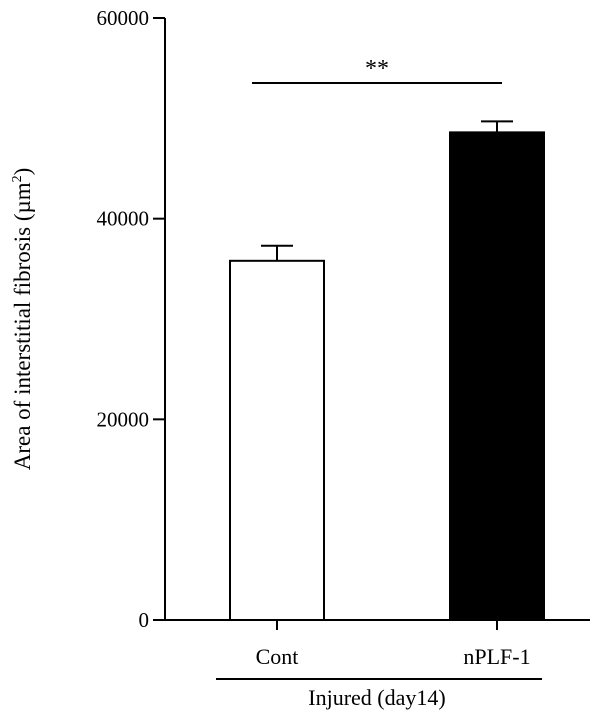  I want to click on x-tick-labels: Cont nPLF-1, so click(393, 644).